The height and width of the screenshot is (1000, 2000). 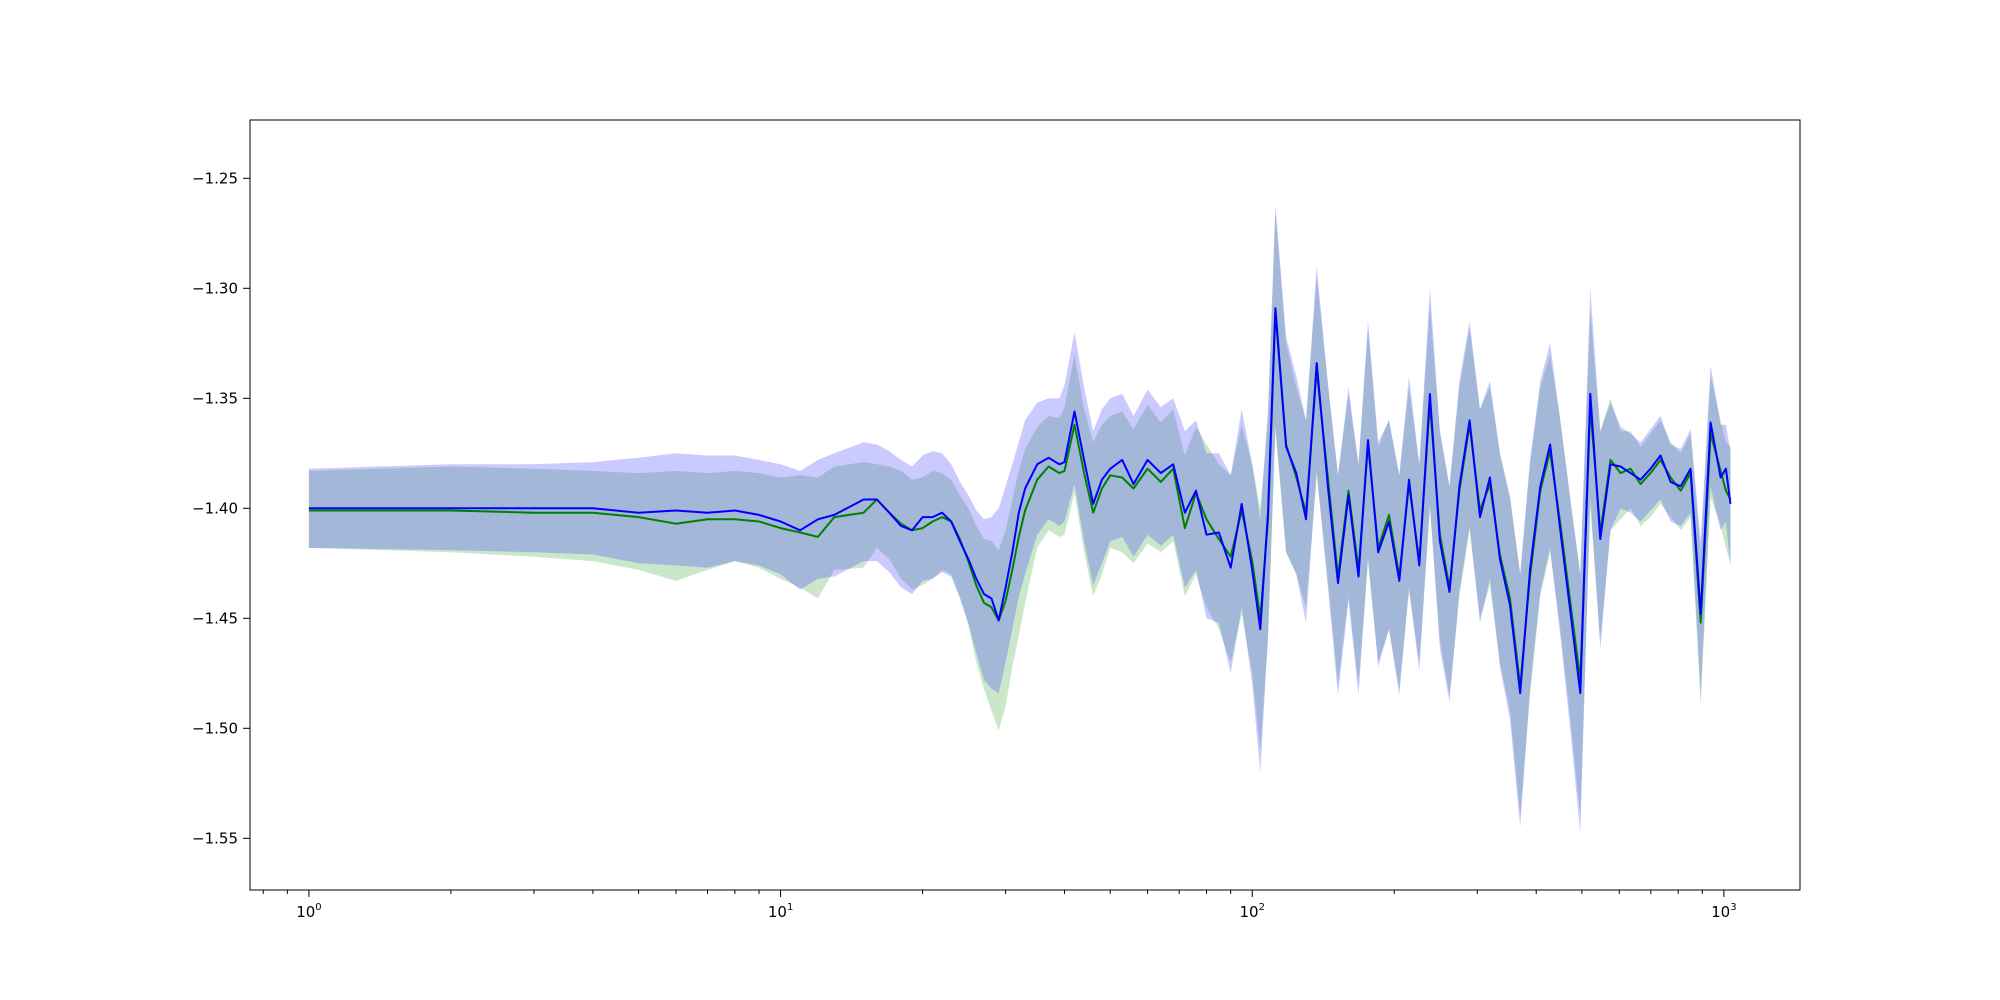 What do you see at coordinates (1252, 911) in the screenshot?
I see `x-tick-label: 10²` at bounding box center [1252, 911].